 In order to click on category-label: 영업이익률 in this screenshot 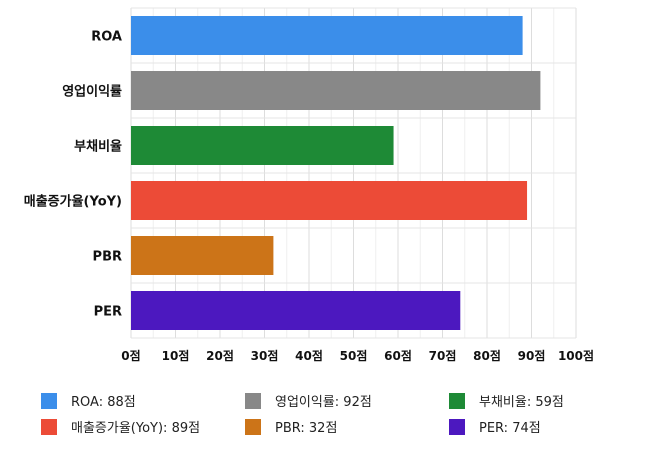, I will do `click(92, 92)`.